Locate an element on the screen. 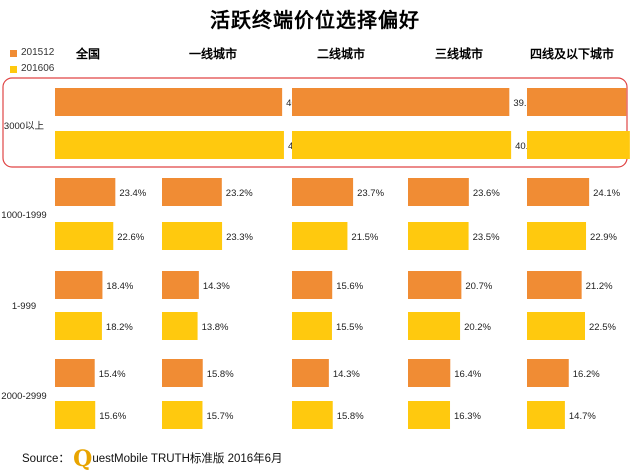 The width and height of the screenshot is (630, 472). legend-label-201606: 201606 is located at coordinates (38, 68).